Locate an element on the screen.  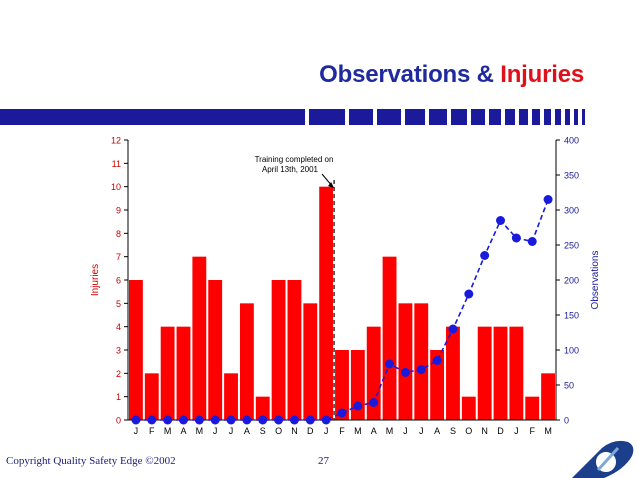
y-tick-label-left: 7 is located at coordinates (118, 257).